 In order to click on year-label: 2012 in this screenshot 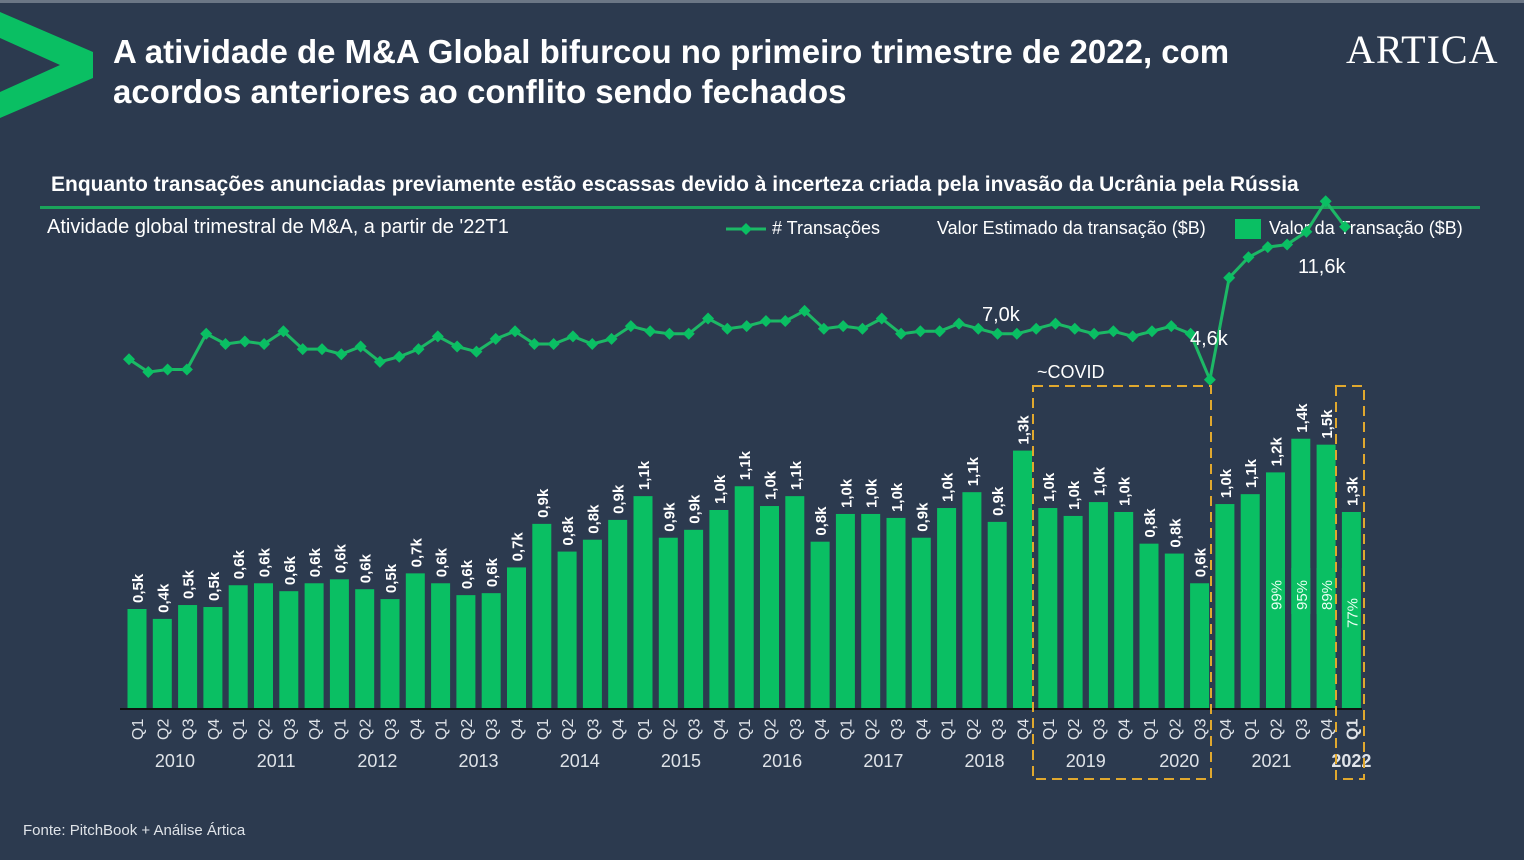, I will do `click(377, 761)`.